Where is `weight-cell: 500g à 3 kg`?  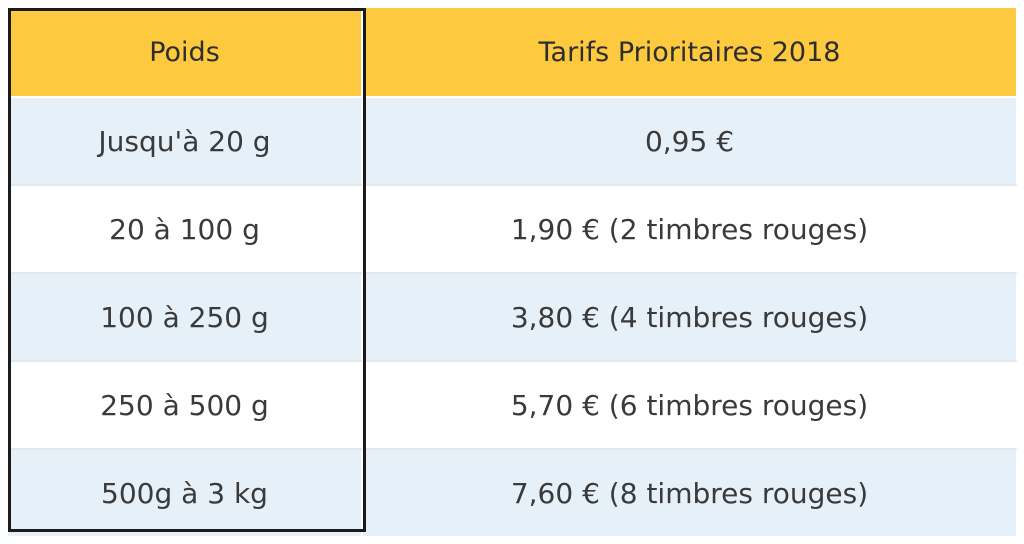
weight-cell: 500g à 3 kg is located at coordinates (185, 493).